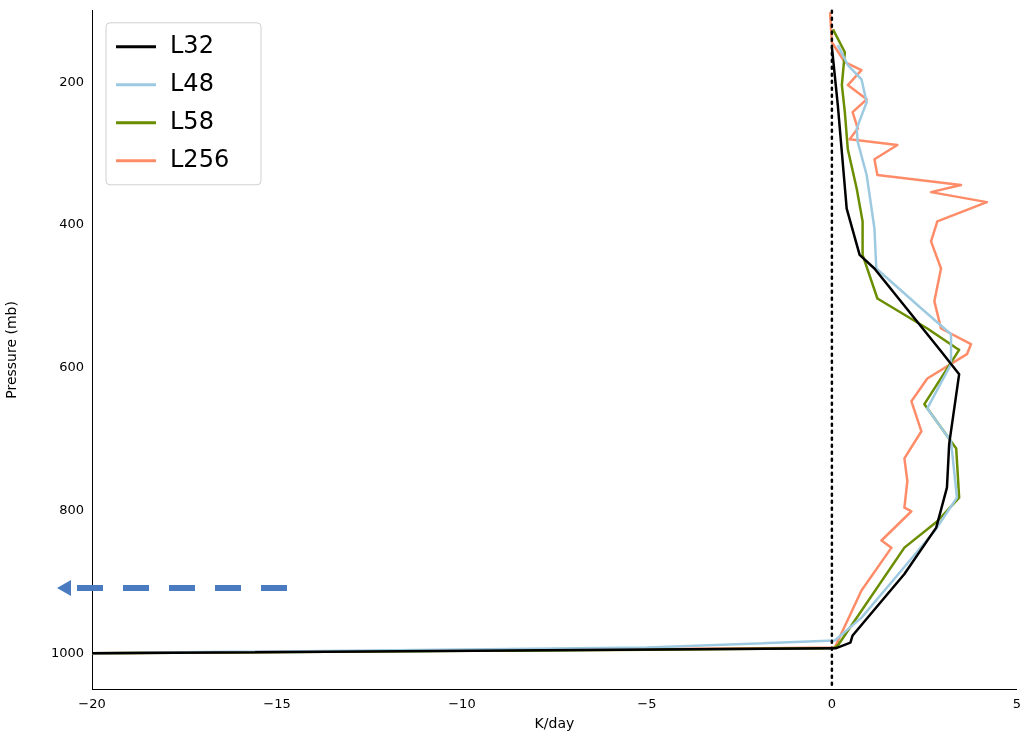  I want to click on x-tick-label: 0, so click(832, 704).